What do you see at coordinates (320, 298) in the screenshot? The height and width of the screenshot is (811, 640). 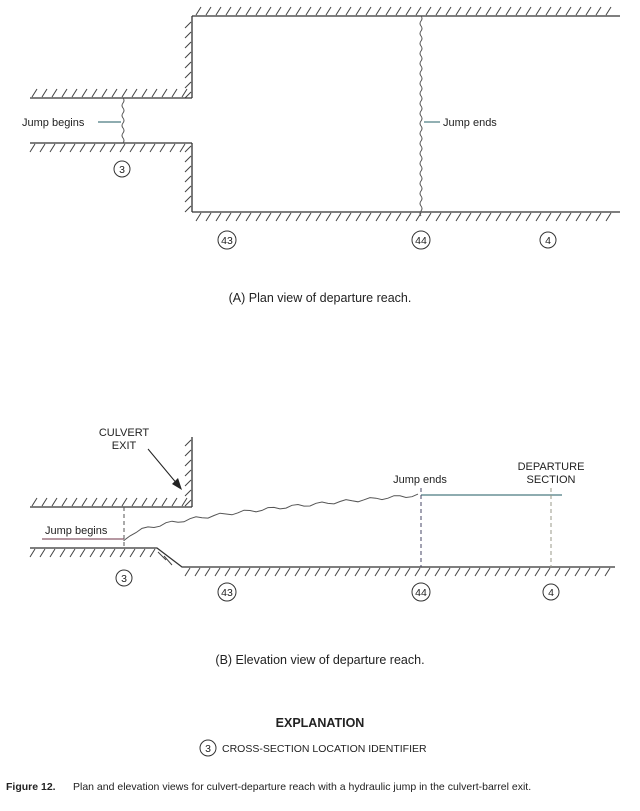 I see `plan-caption: (A) Plan view of departure reach.` at bounding box center [320, 298].